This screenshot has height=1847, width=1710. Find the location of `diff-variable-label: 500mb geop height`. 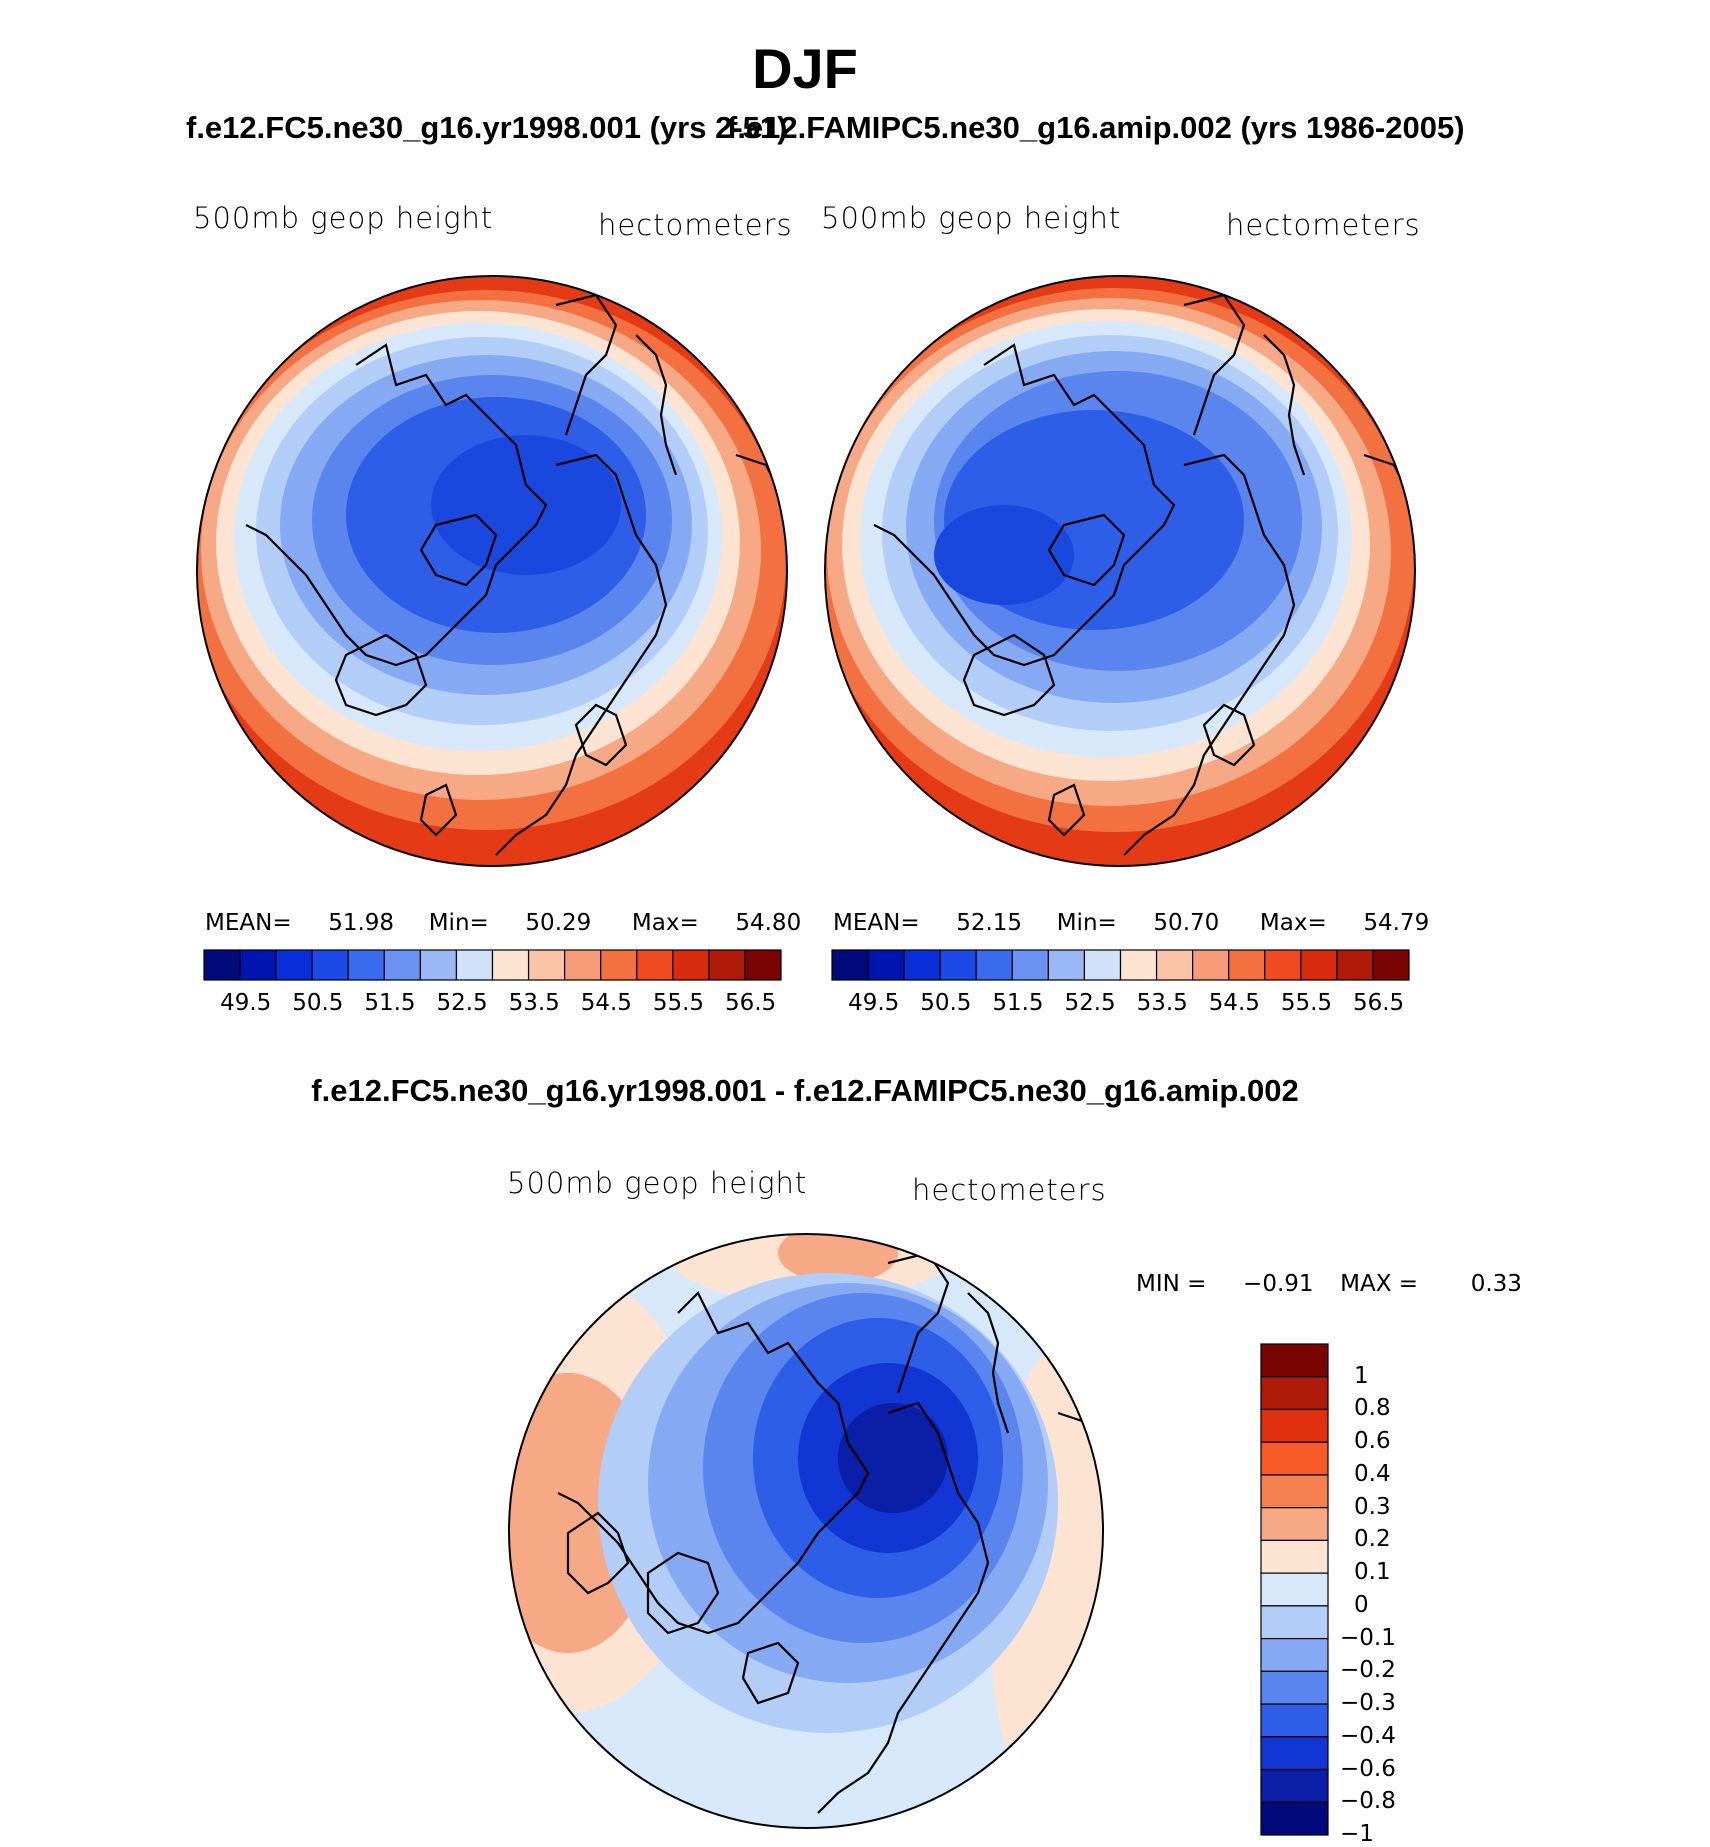

diff-variable-label: 500mb geop height is located at coordinates (657, 1183).